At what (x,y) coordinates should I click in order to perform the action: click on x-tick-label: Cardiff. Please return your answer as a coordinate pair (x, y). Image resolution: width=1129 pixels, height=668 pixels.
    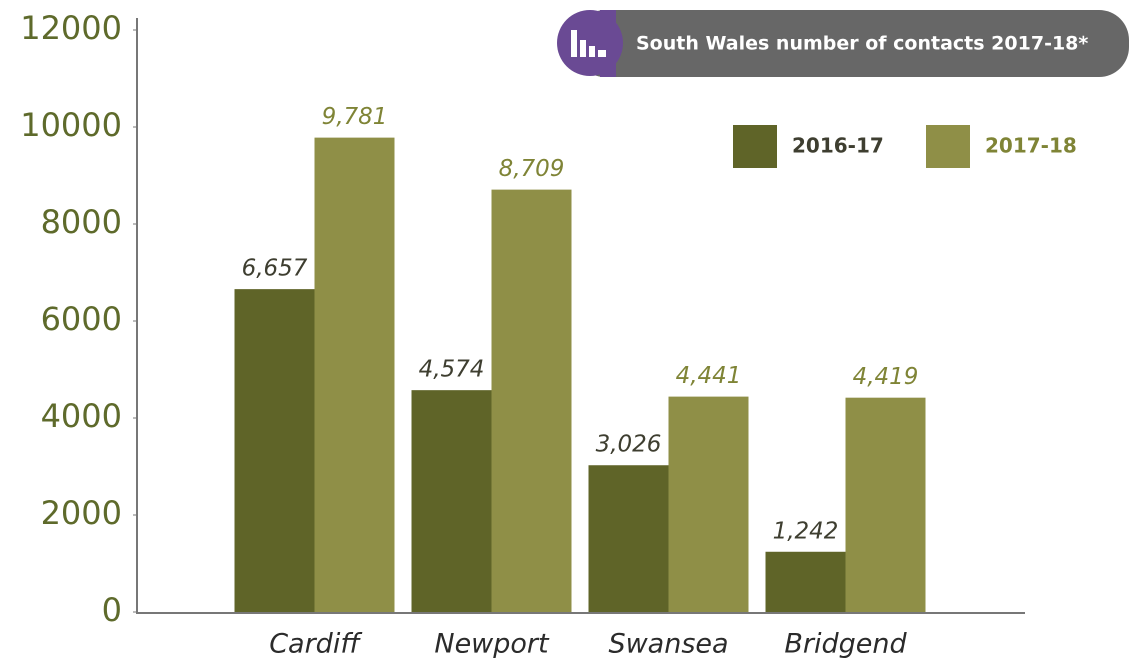
    Looking at the image, I should click on (315, 644).